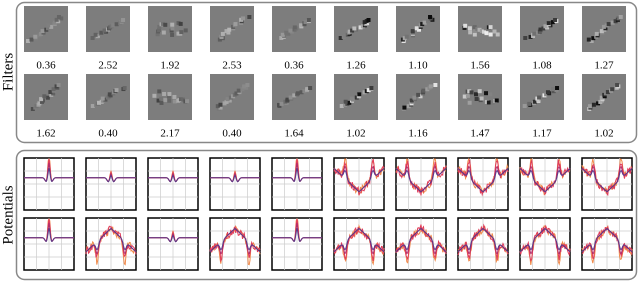  What do you see at coordinates (604, 66) in the screenshot?
I see `filter-weight: 1.27` at bounding box center [604, 66].